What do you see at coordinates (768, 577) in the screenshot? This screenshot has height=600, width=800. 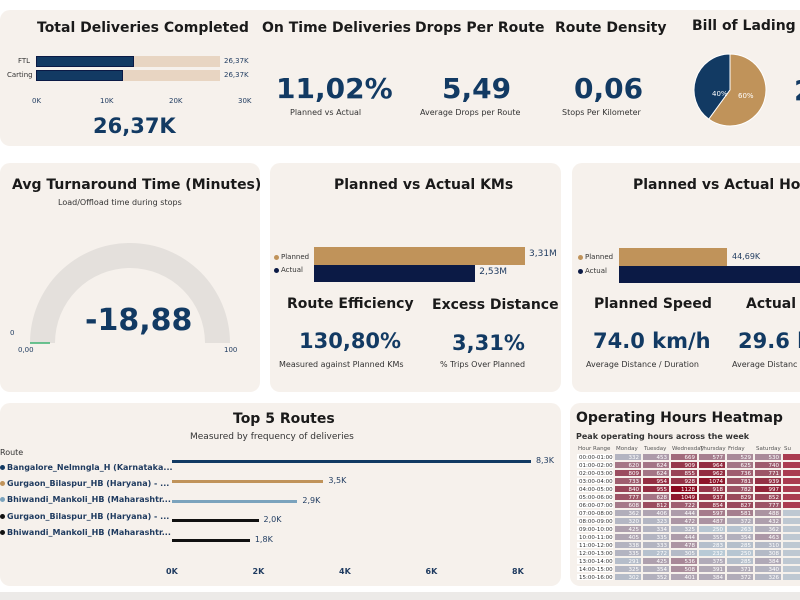 I see `heatmap-cell: 326` at bounding box center [768, 577].